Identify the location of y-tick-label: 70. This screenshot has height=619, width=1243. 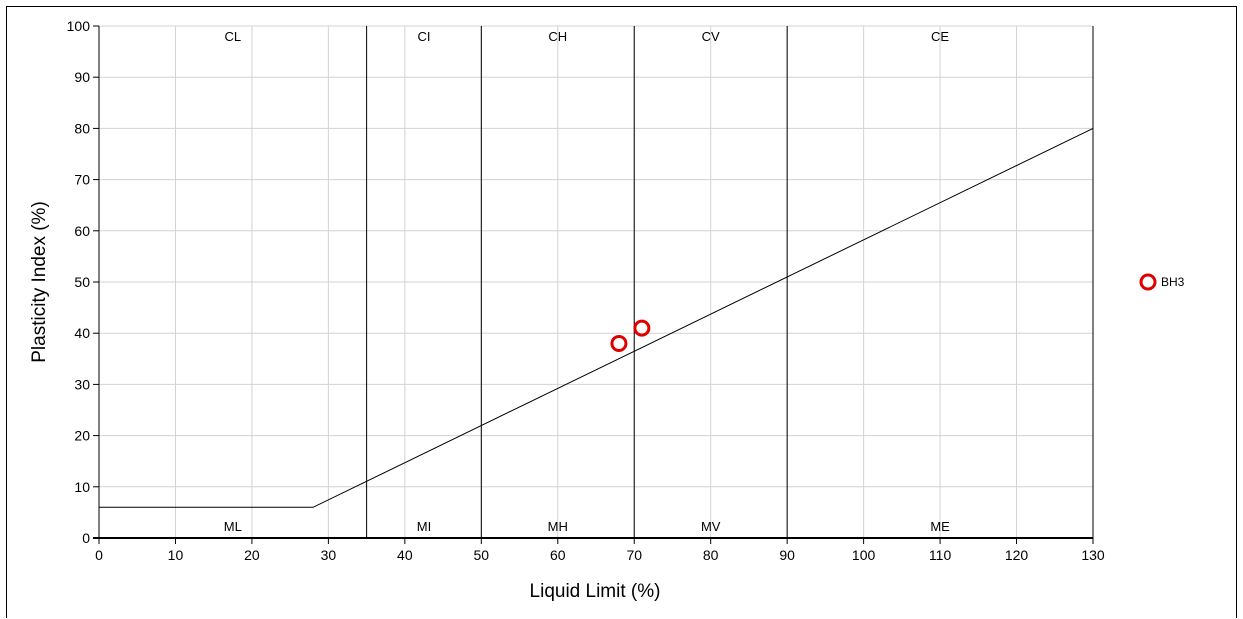
(82, 180).